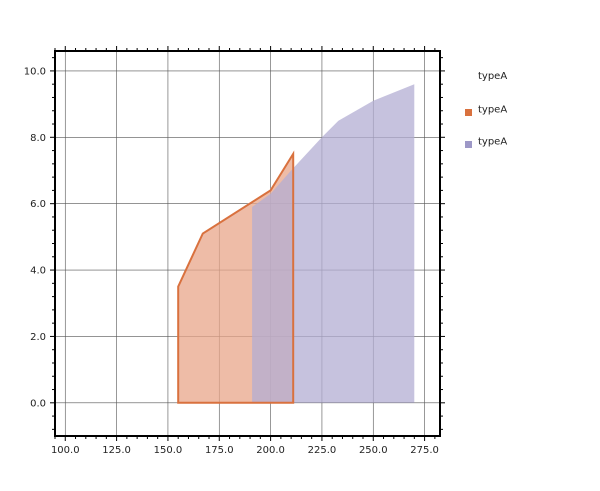 The height and width of the screenshot is (491, 600). What do you see at coordinates (492, 142) in the screenshot?
I see `legend-label-1: typeA` at bounding box center [492, 142].